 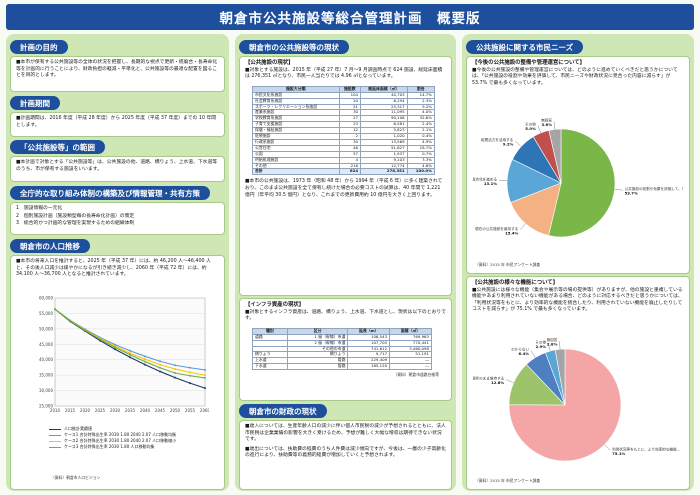 I want to click on legend-item: 人口推計実績値, so click(x=112, y=429).